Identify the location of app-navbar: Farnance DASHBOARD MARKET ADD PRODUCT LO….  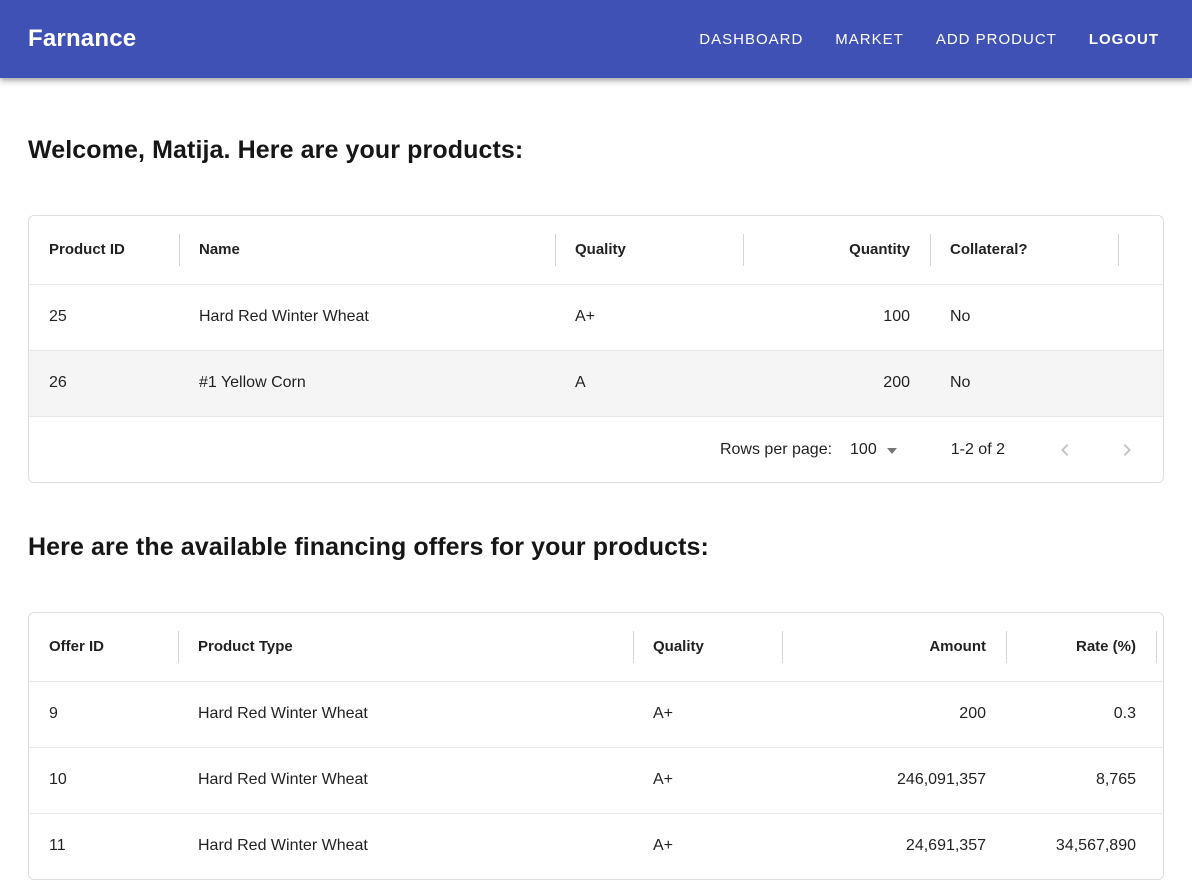
(596, 39).